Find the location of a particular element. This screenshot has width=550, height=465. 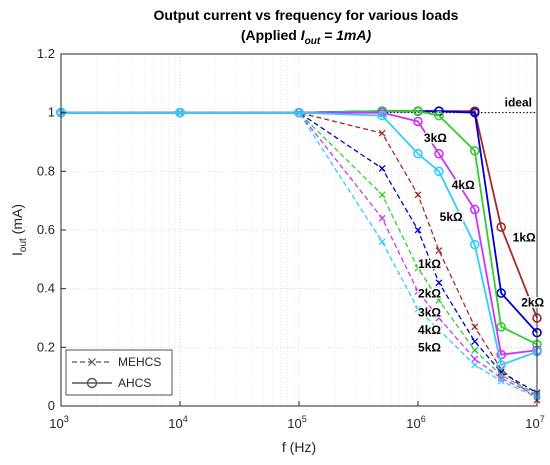

y-label-main: I is located at coordinates (17, 254).